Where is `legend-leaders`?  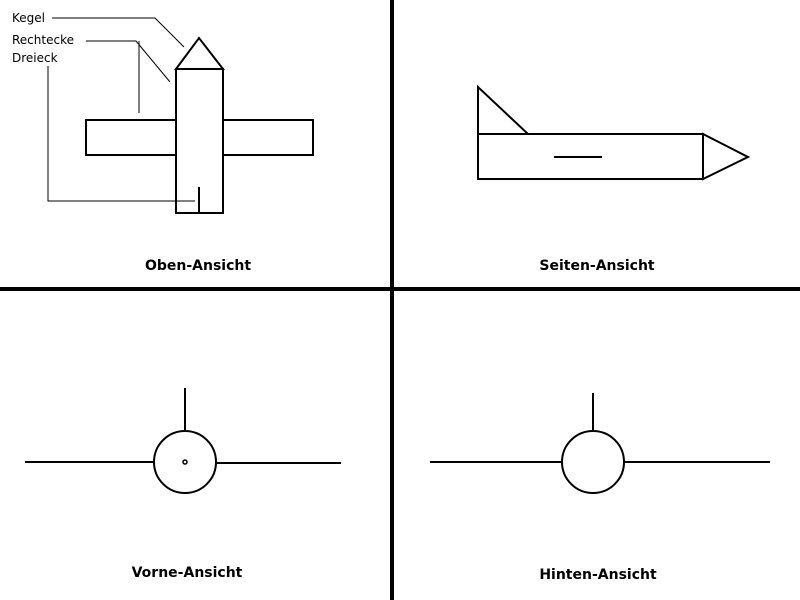
legend-leaders is located at coordinates (121, 109).